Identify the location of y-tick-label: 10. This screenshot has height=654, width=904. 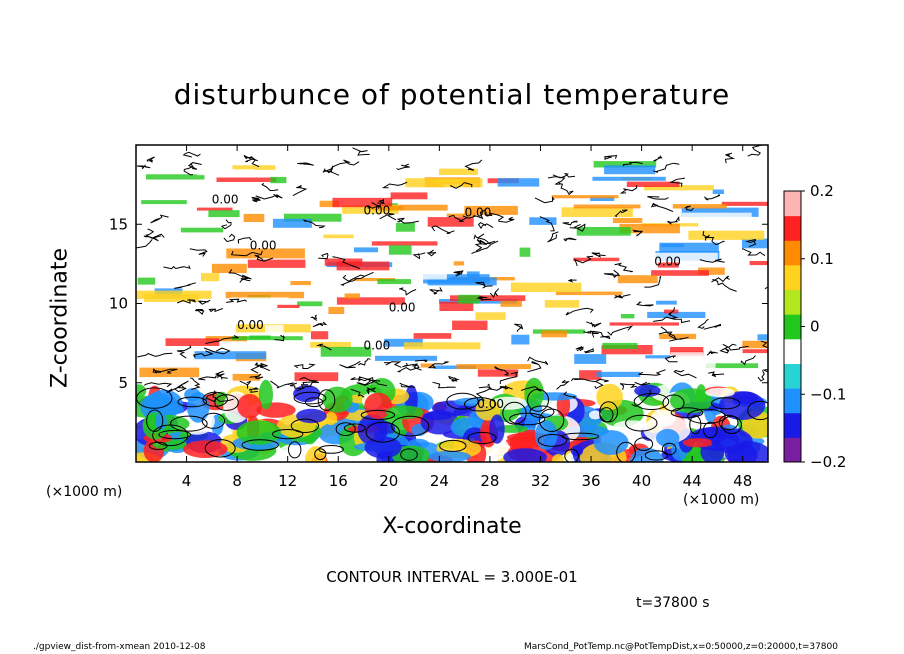
(118, 304).